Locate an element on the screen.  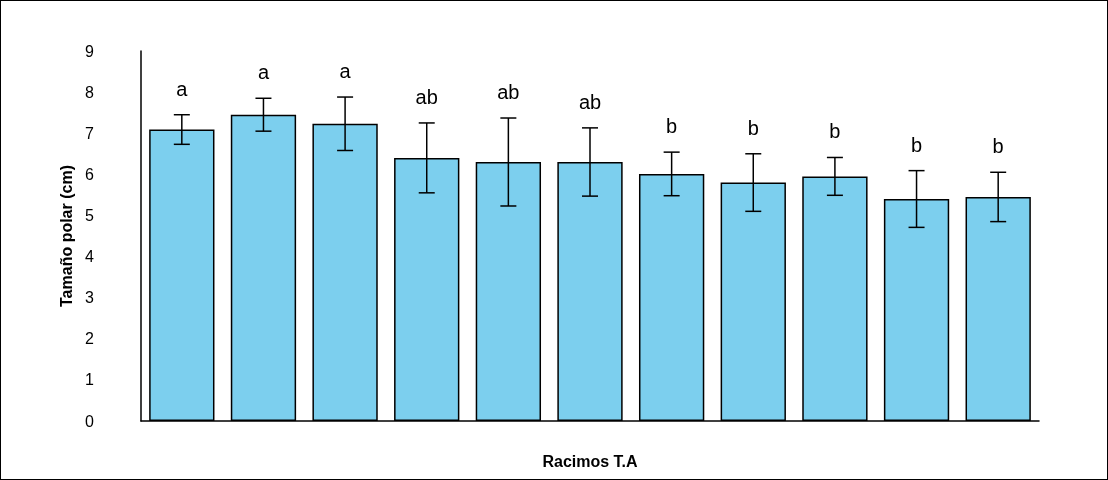
y-tick-label: 2 is located at coordinates (89, 339).